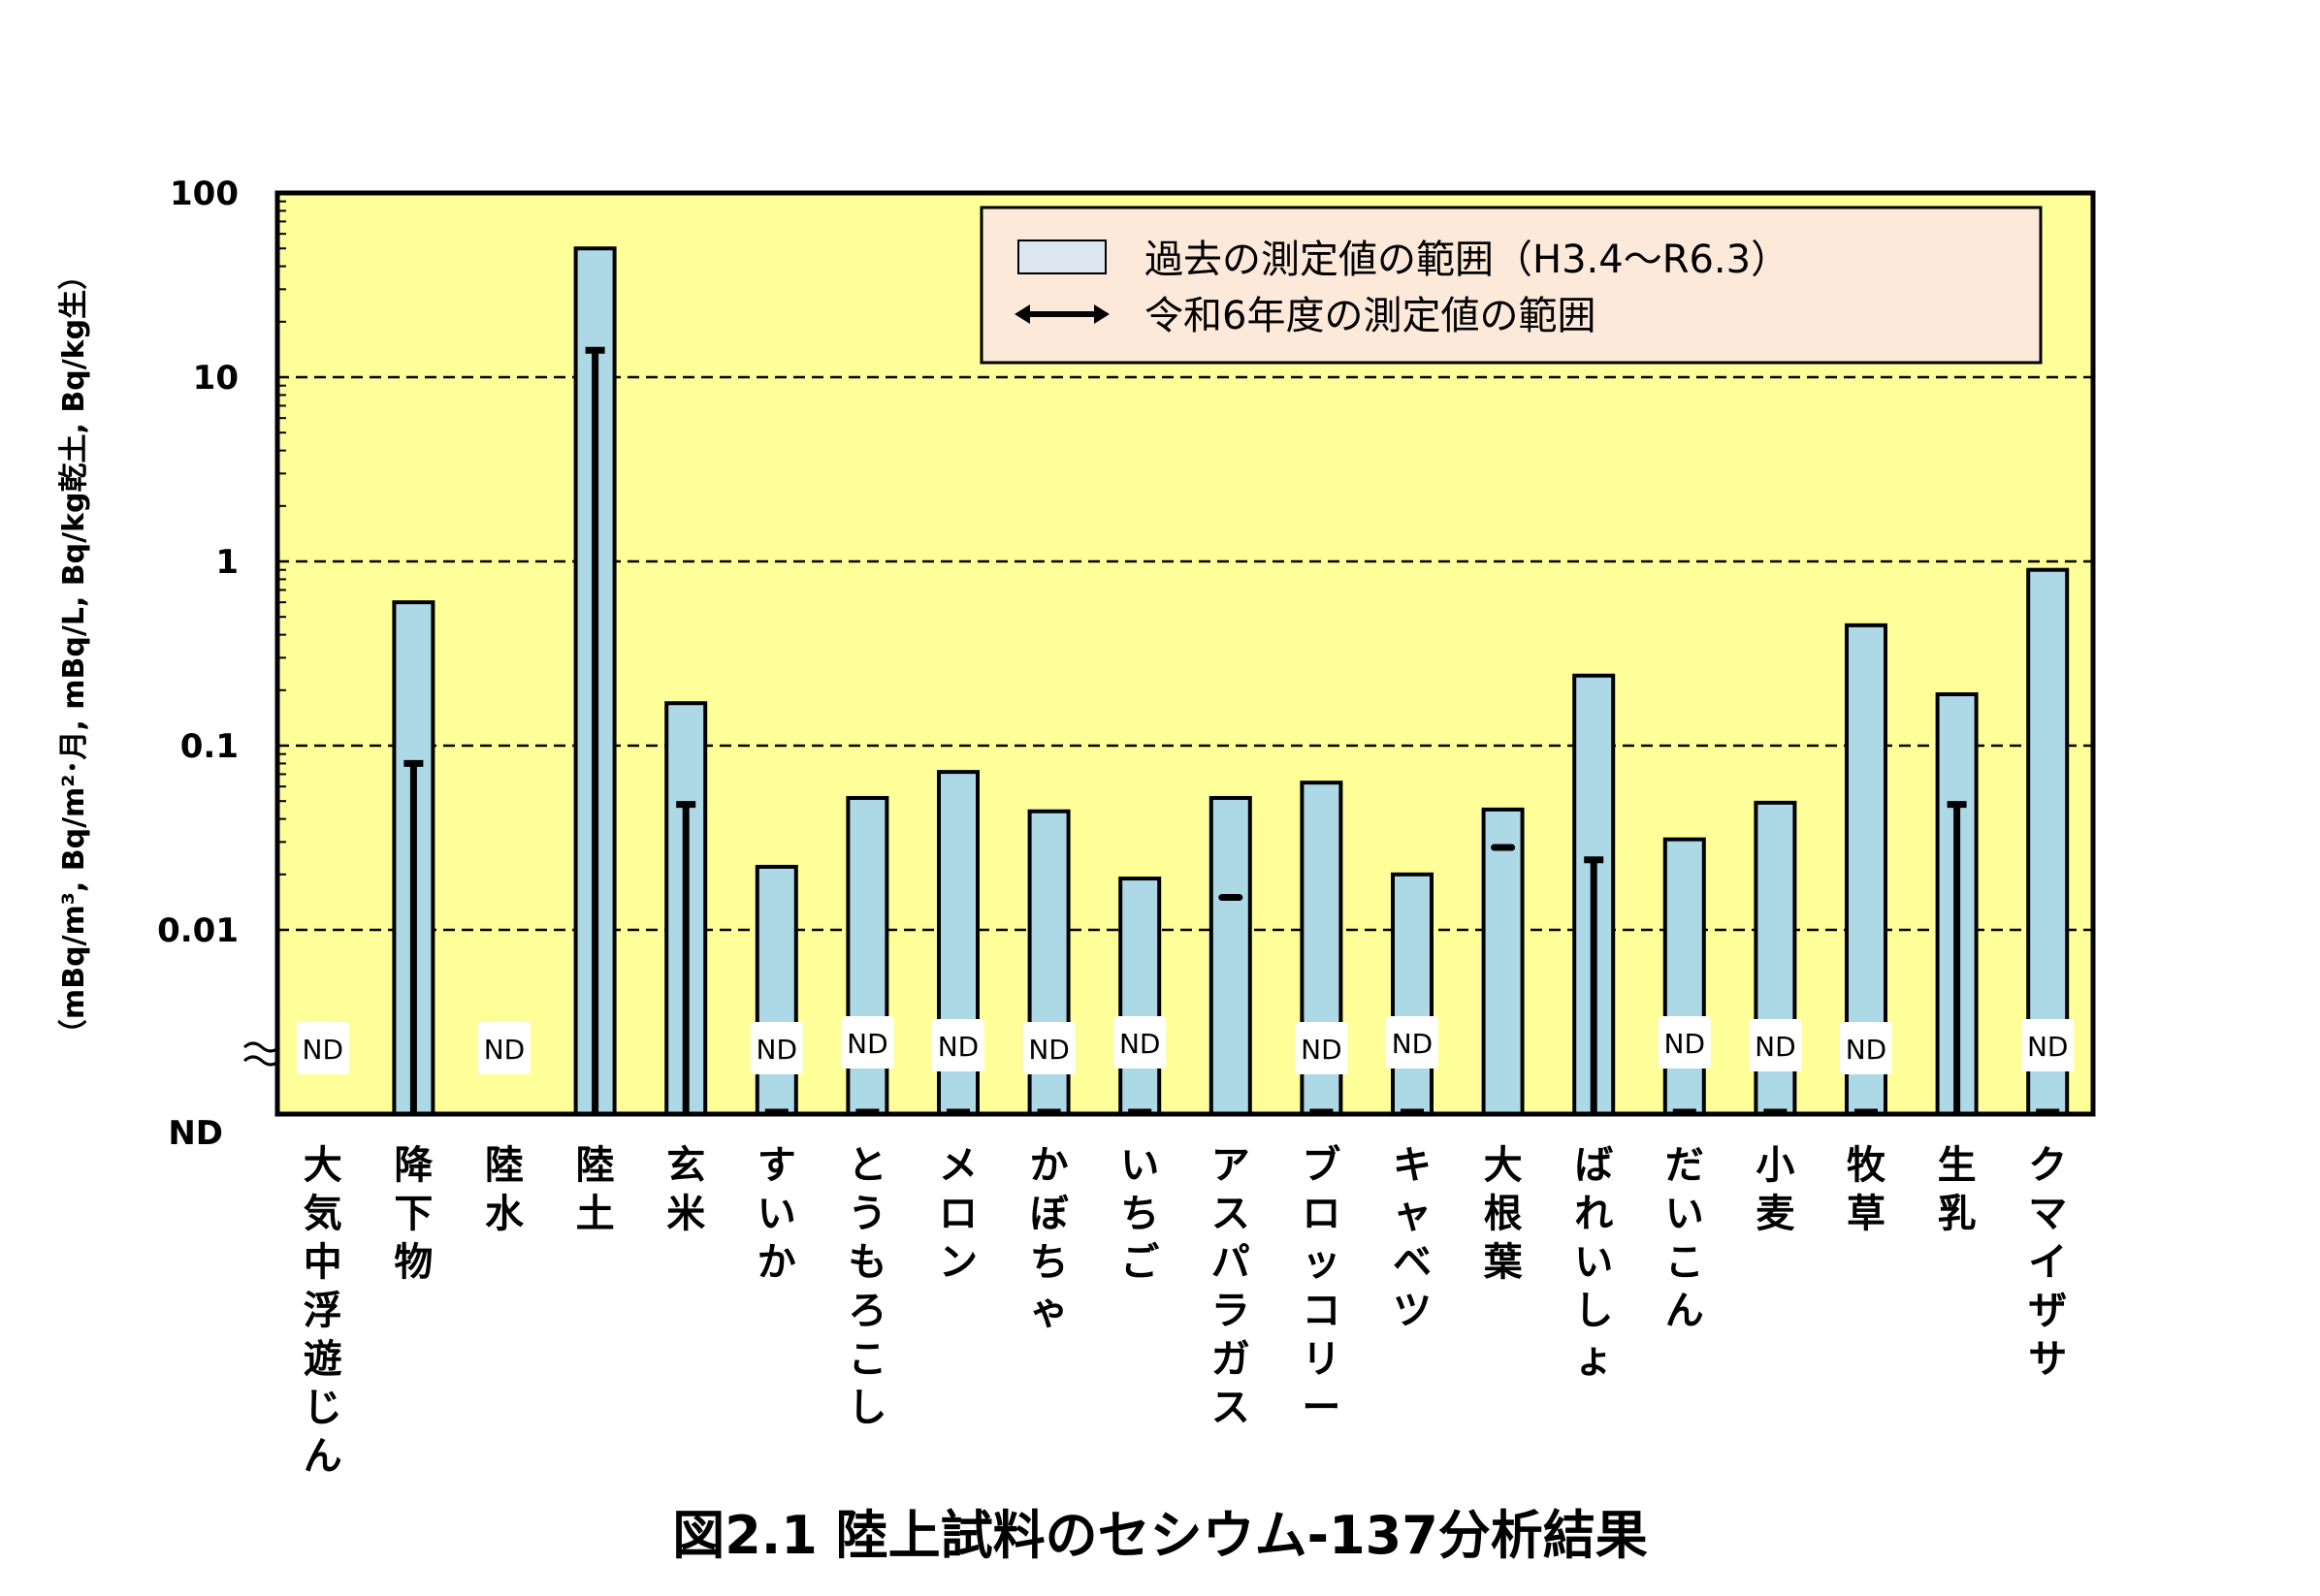  I want to click on legend-bar-swatch, so click(1062, 256).